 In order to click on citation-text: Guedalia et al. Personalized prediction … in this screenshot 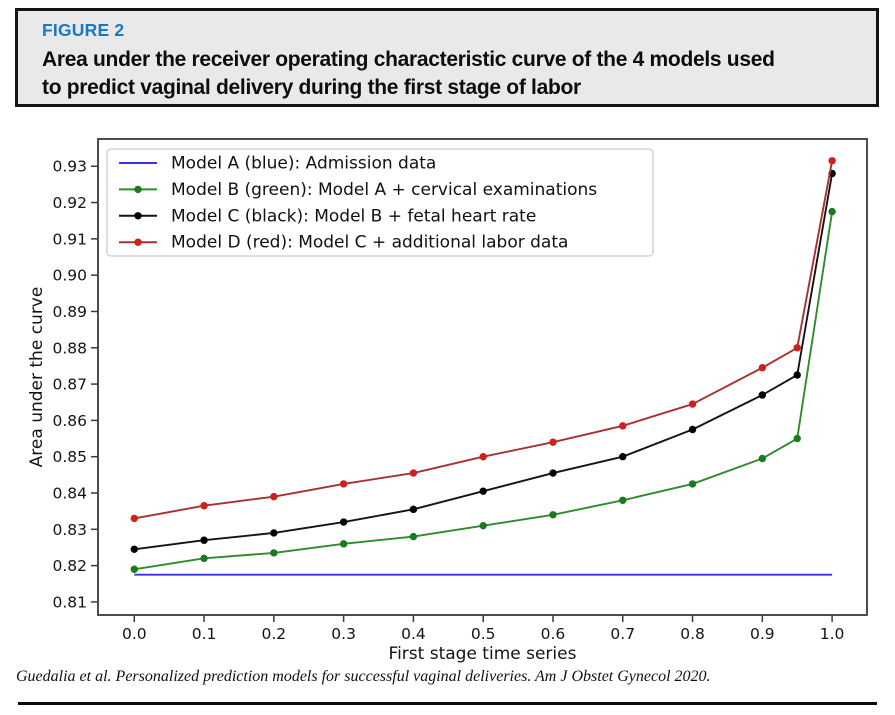, I will do `click(363, 676)`.